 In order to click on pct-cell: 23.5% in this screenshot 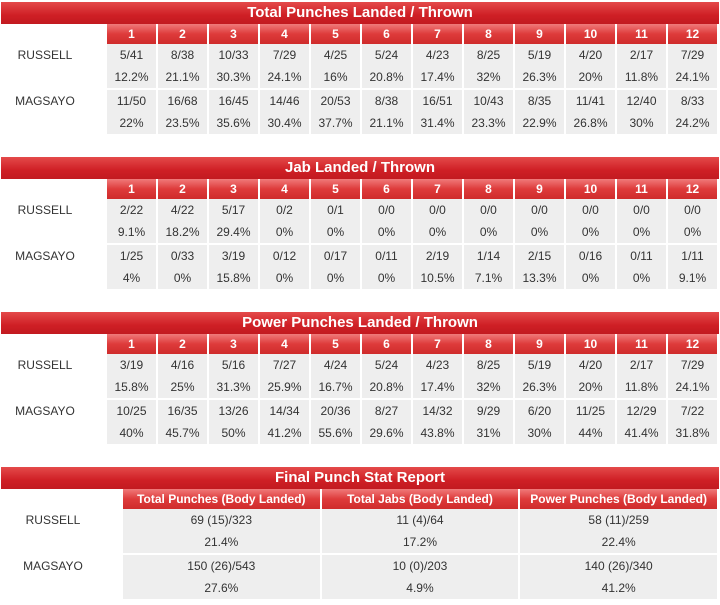, I will do `click(182, 123)`.